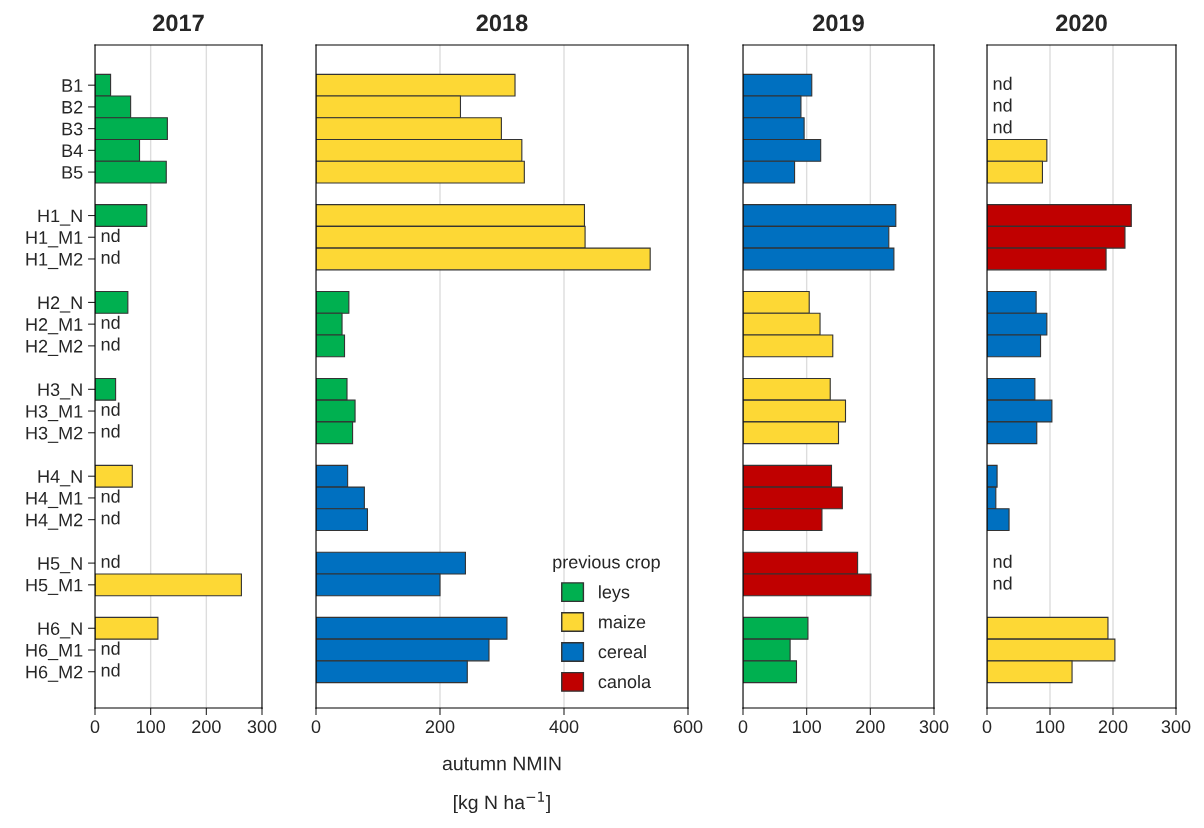 The image size is (1204, 828). What do you see at coordinates (54, 239) in the screenshot?
I see `y-tick-label: H1_M1` at bounding box center [54, 239].